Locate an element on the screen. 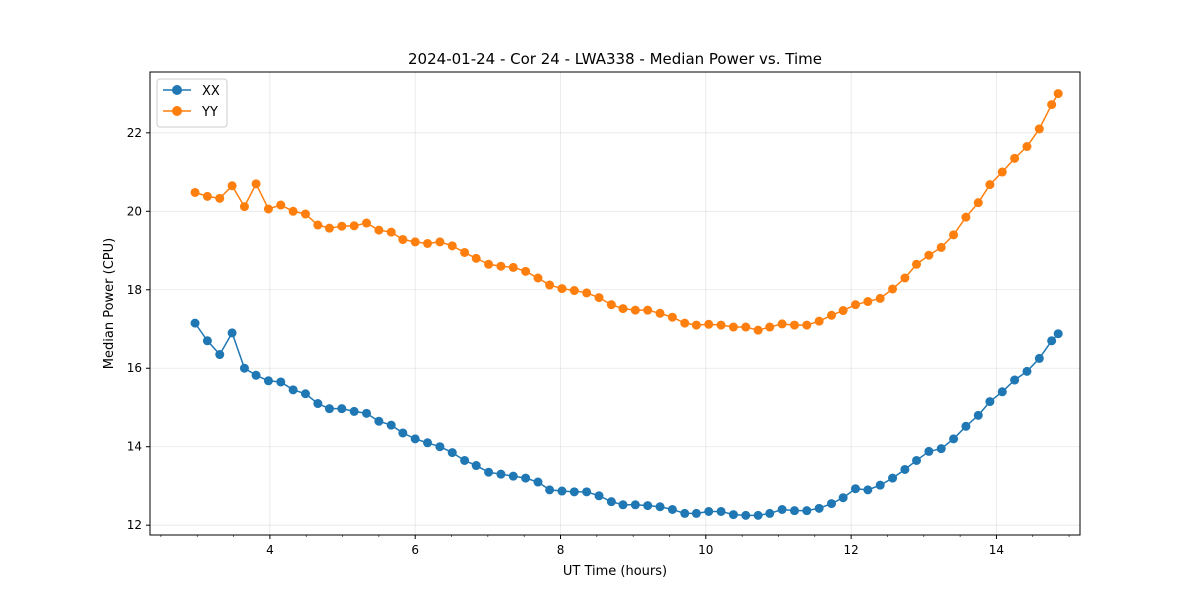 The image size is (1200, 600). x-tick-label: 10 is located at coordinates (705, 550).